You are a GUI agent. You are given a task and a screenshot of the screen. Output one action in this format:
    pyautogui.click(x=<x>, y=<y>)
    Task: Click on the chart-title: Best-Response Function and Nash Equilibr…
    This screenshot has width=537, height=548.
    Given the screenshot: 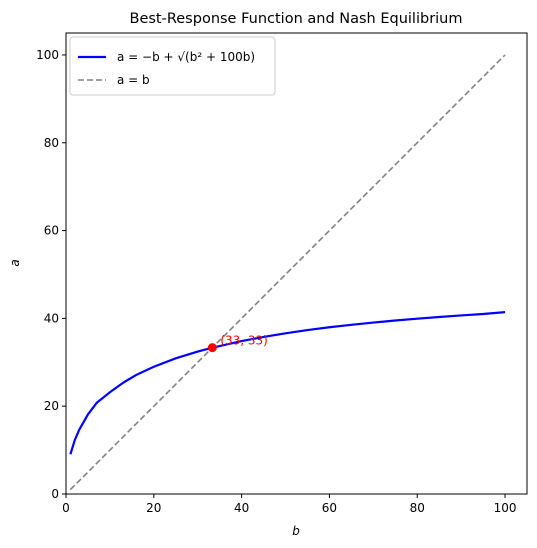 What is the action you would take?
    pyautogui.click(x=296, y=19)
    